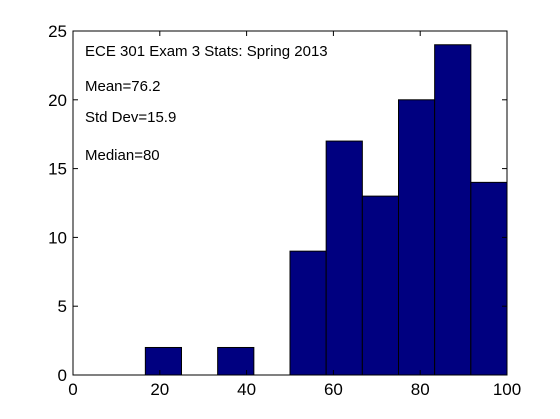  Describe the element at coordinates (507, 389) in the screenshot. I see `x-tick-label: 100` at that location.